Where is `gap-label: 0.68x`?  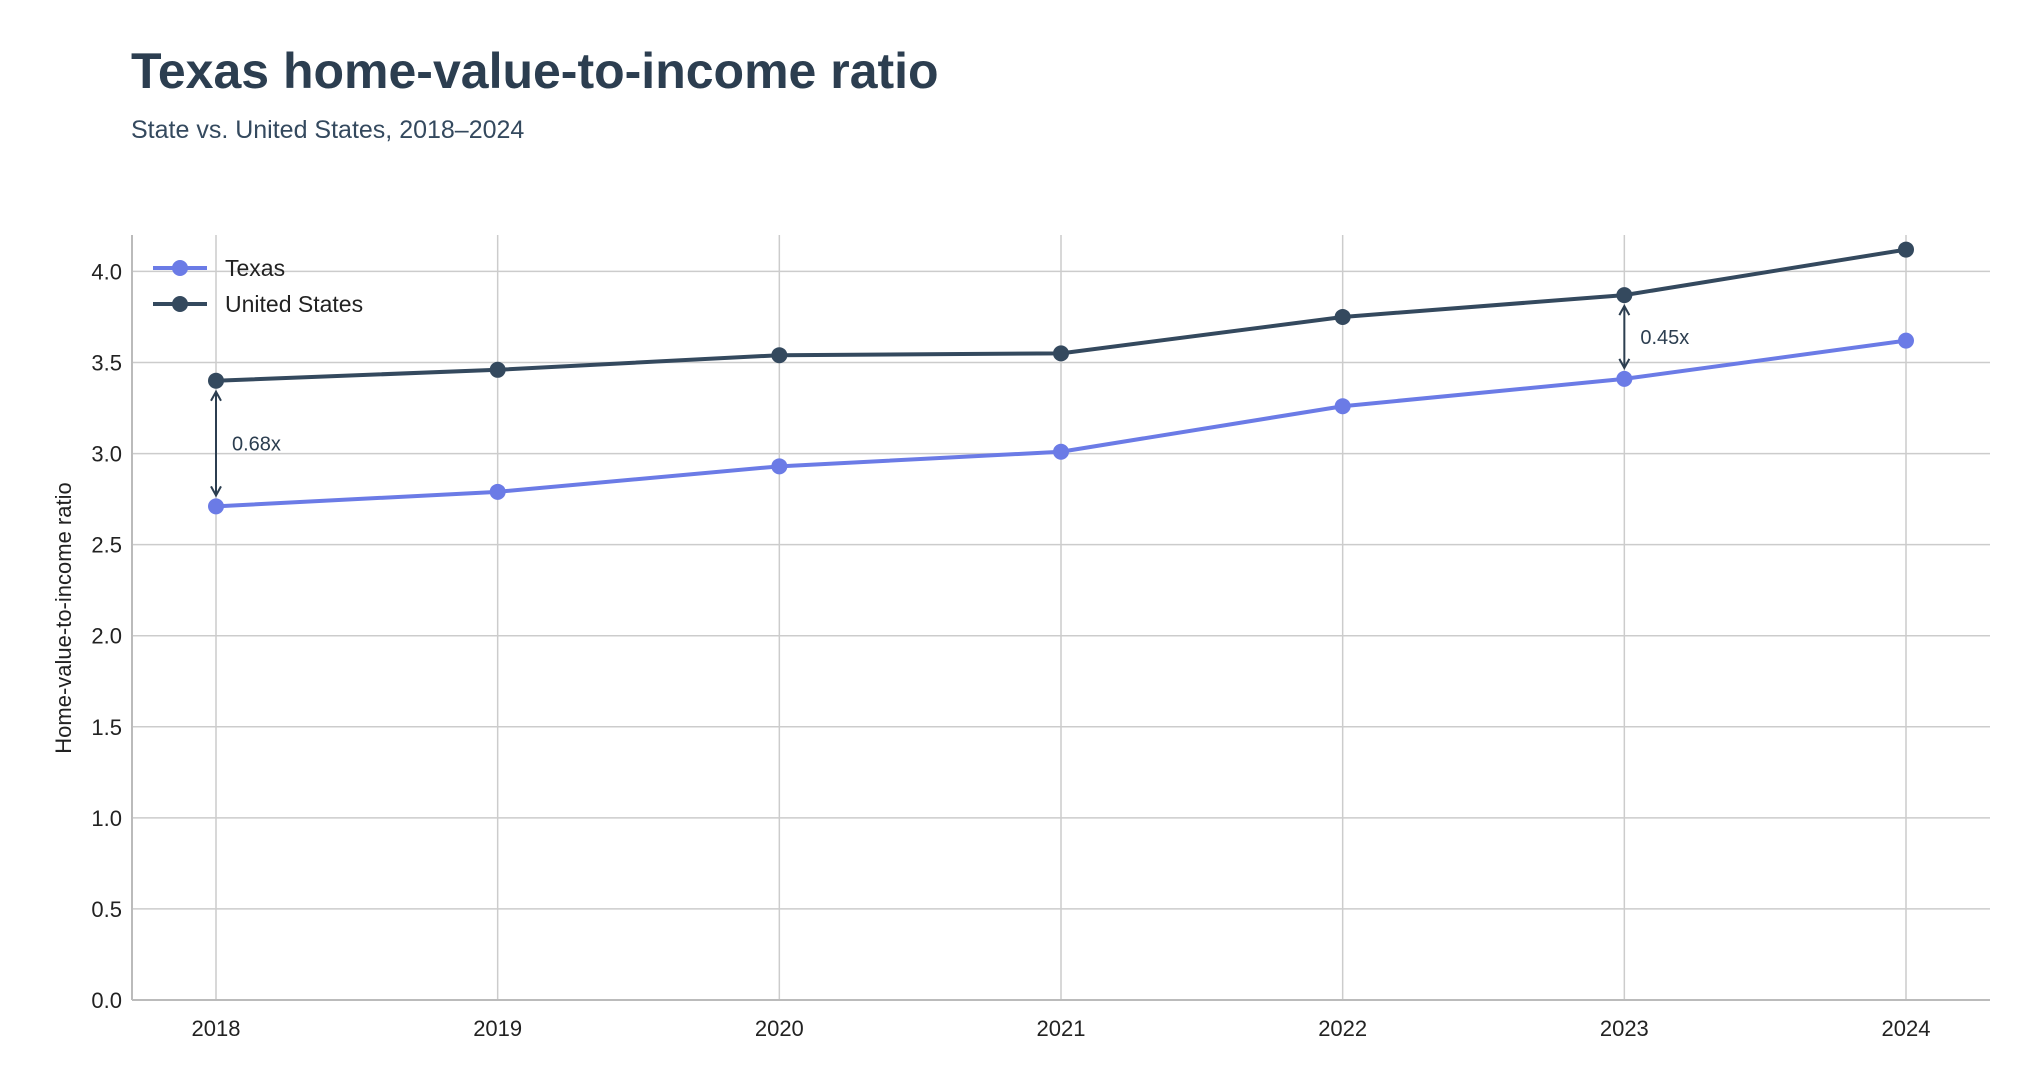 gap-label: 0.68x is located at coordinates (256, 445).